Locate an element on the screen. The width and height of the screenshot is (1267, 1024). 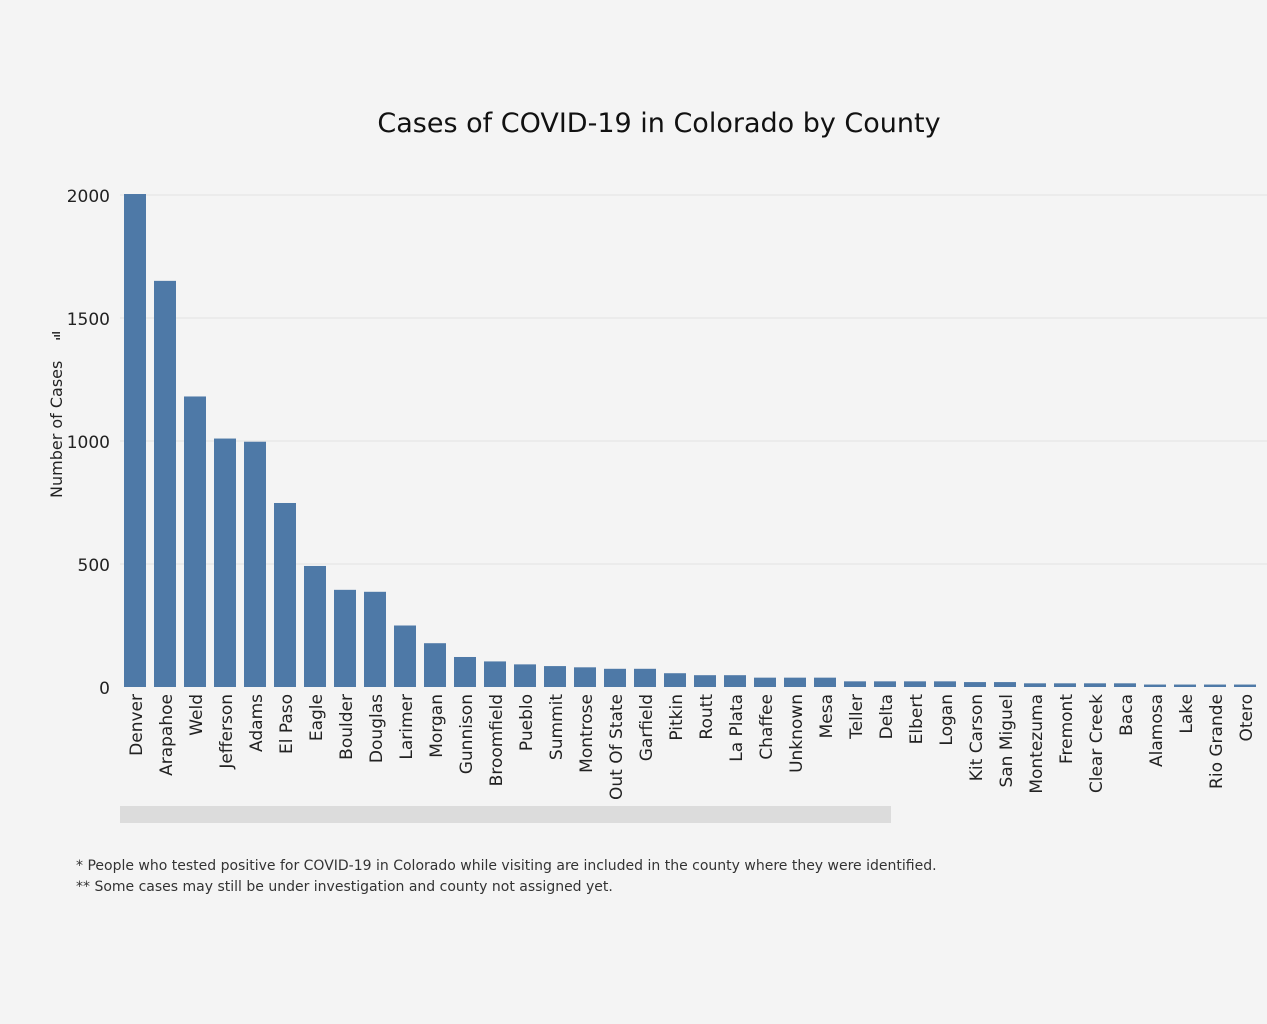
bar-rio-grande is located at coordinates (1215, 685).